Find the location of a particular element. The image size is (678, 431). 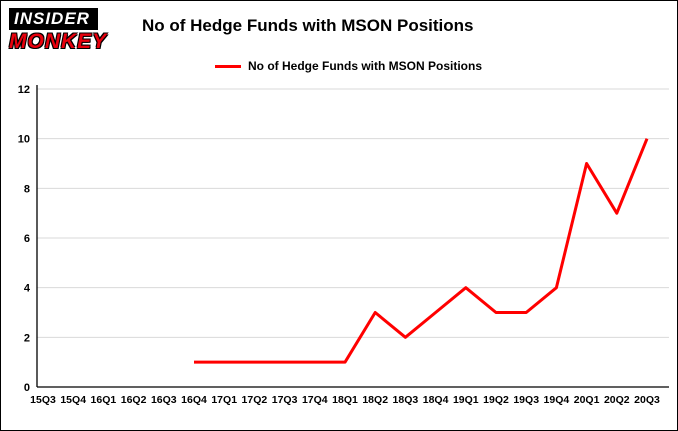

x-tick-label: 17Q3 is located at coordinates (285, 400).